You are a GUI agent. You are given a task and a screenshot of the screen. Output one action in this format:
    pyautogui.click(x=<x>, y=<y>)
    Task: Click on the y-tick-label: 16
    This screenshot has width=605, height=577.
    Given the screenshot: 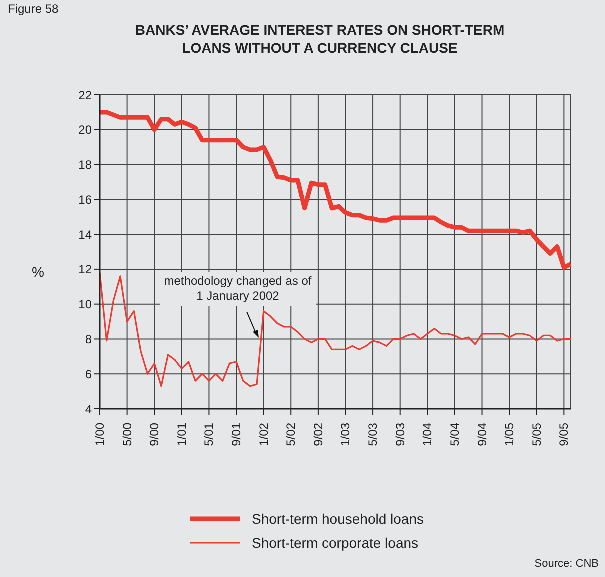 What is the action you would take?
    pyautogui.click(x=85, y=199)
    